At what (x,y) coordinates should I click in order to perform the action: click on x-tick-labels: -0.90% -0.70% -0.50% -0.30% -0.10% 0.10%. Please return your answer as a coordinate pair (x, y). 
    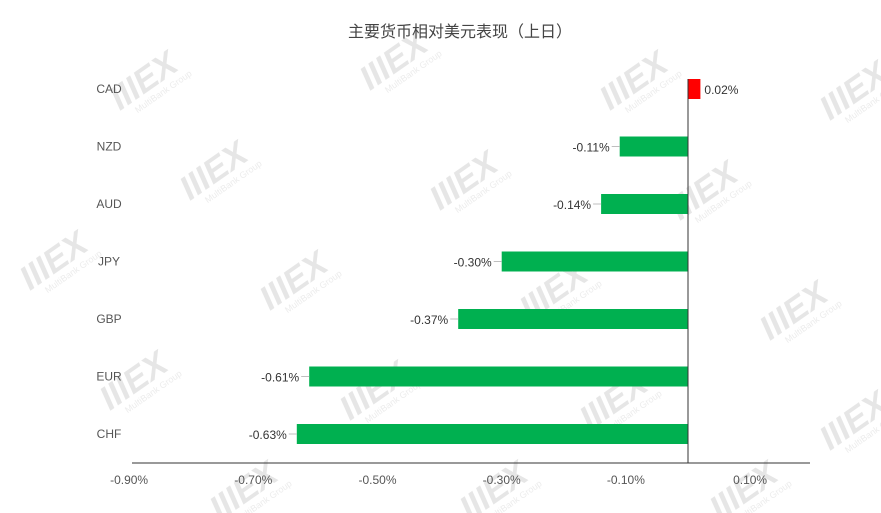
    Looking at the image, I should click on (438, 480).